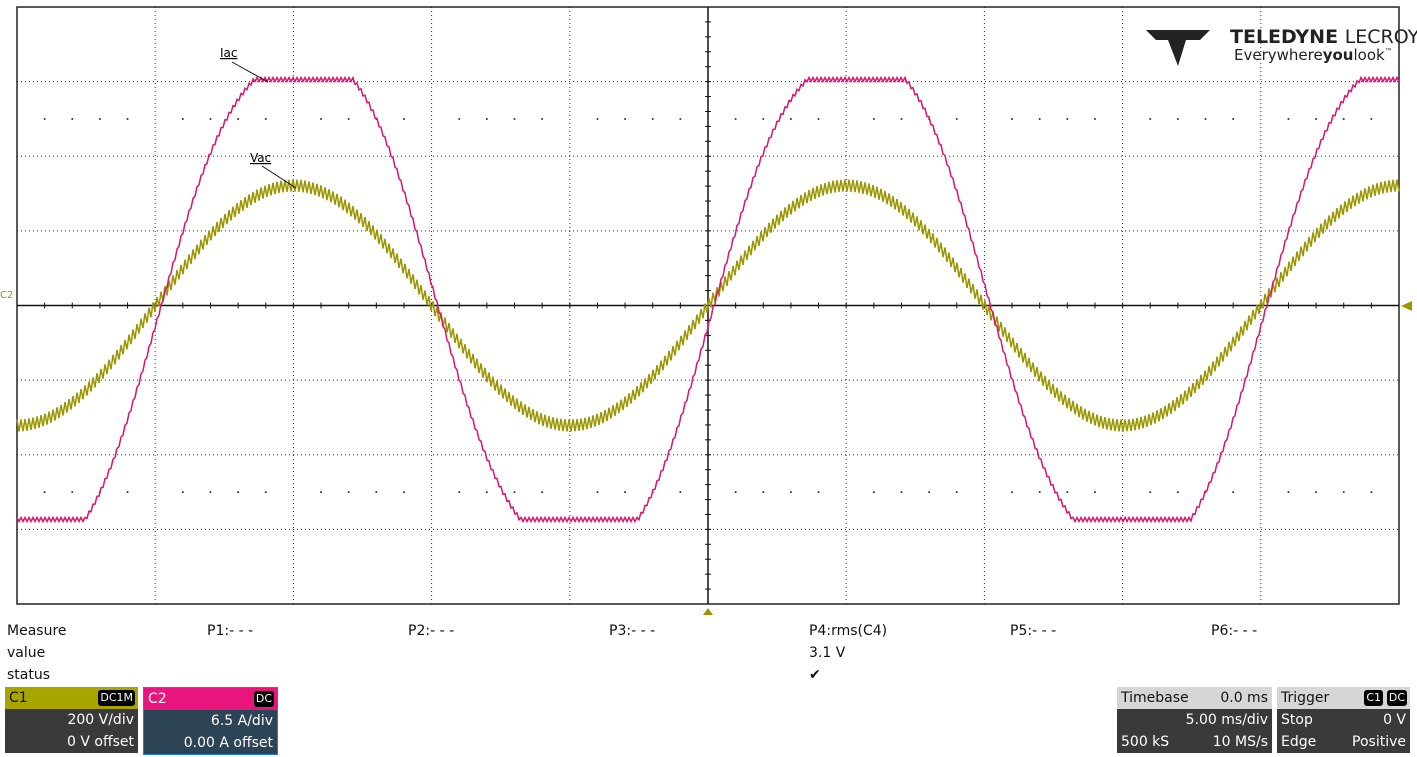  I want to click on measure-label: Measure, so click(37, 631).